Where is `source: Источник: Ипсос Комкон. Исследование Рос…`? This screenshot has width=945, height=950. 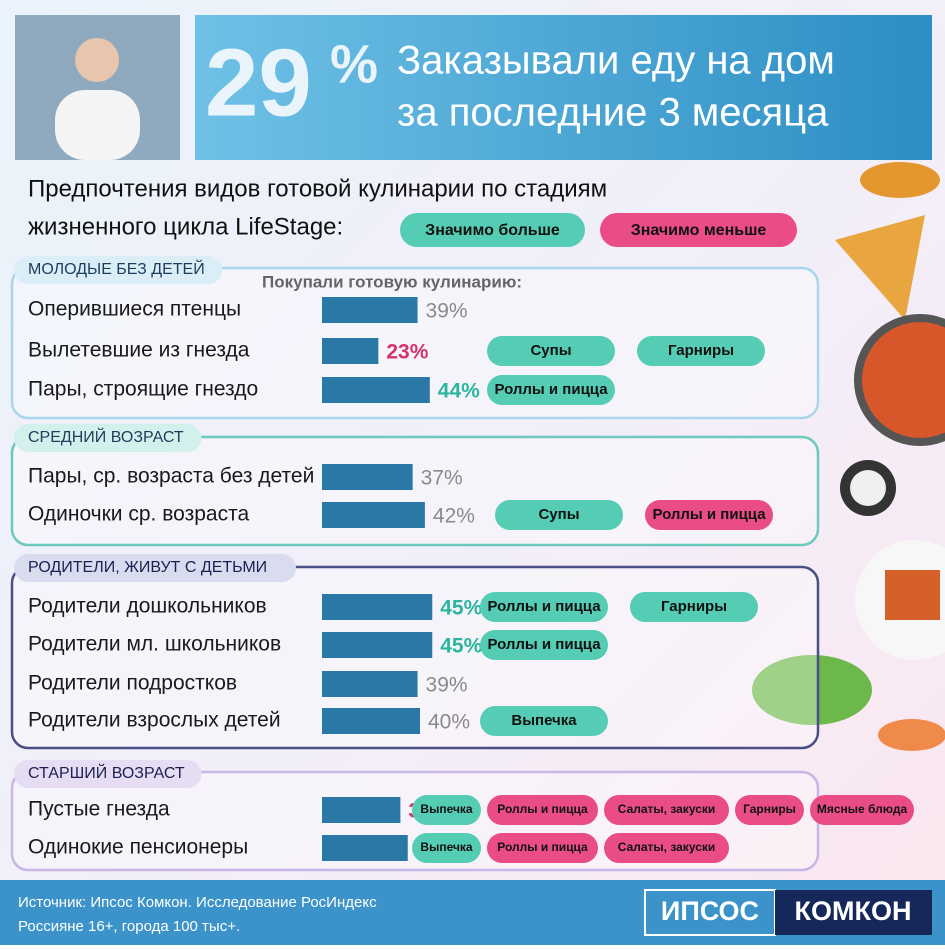
source: Источник: Ипсос Комкон. Исследование Рос… is located at coordinates (197, 902).